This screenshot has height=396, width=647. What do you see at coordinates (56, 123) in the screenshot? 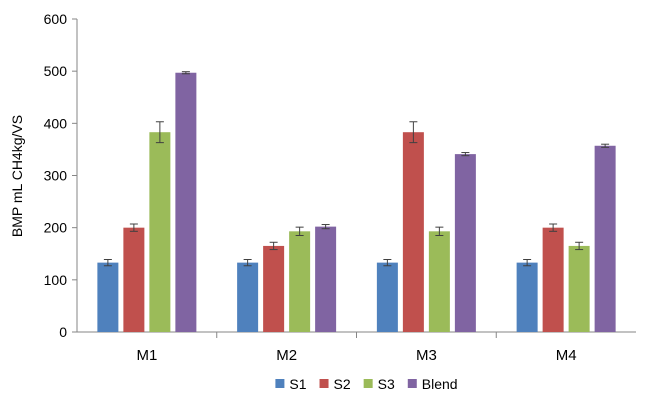
I see `y-tick-label: 400` at bounding box center [56, 123].